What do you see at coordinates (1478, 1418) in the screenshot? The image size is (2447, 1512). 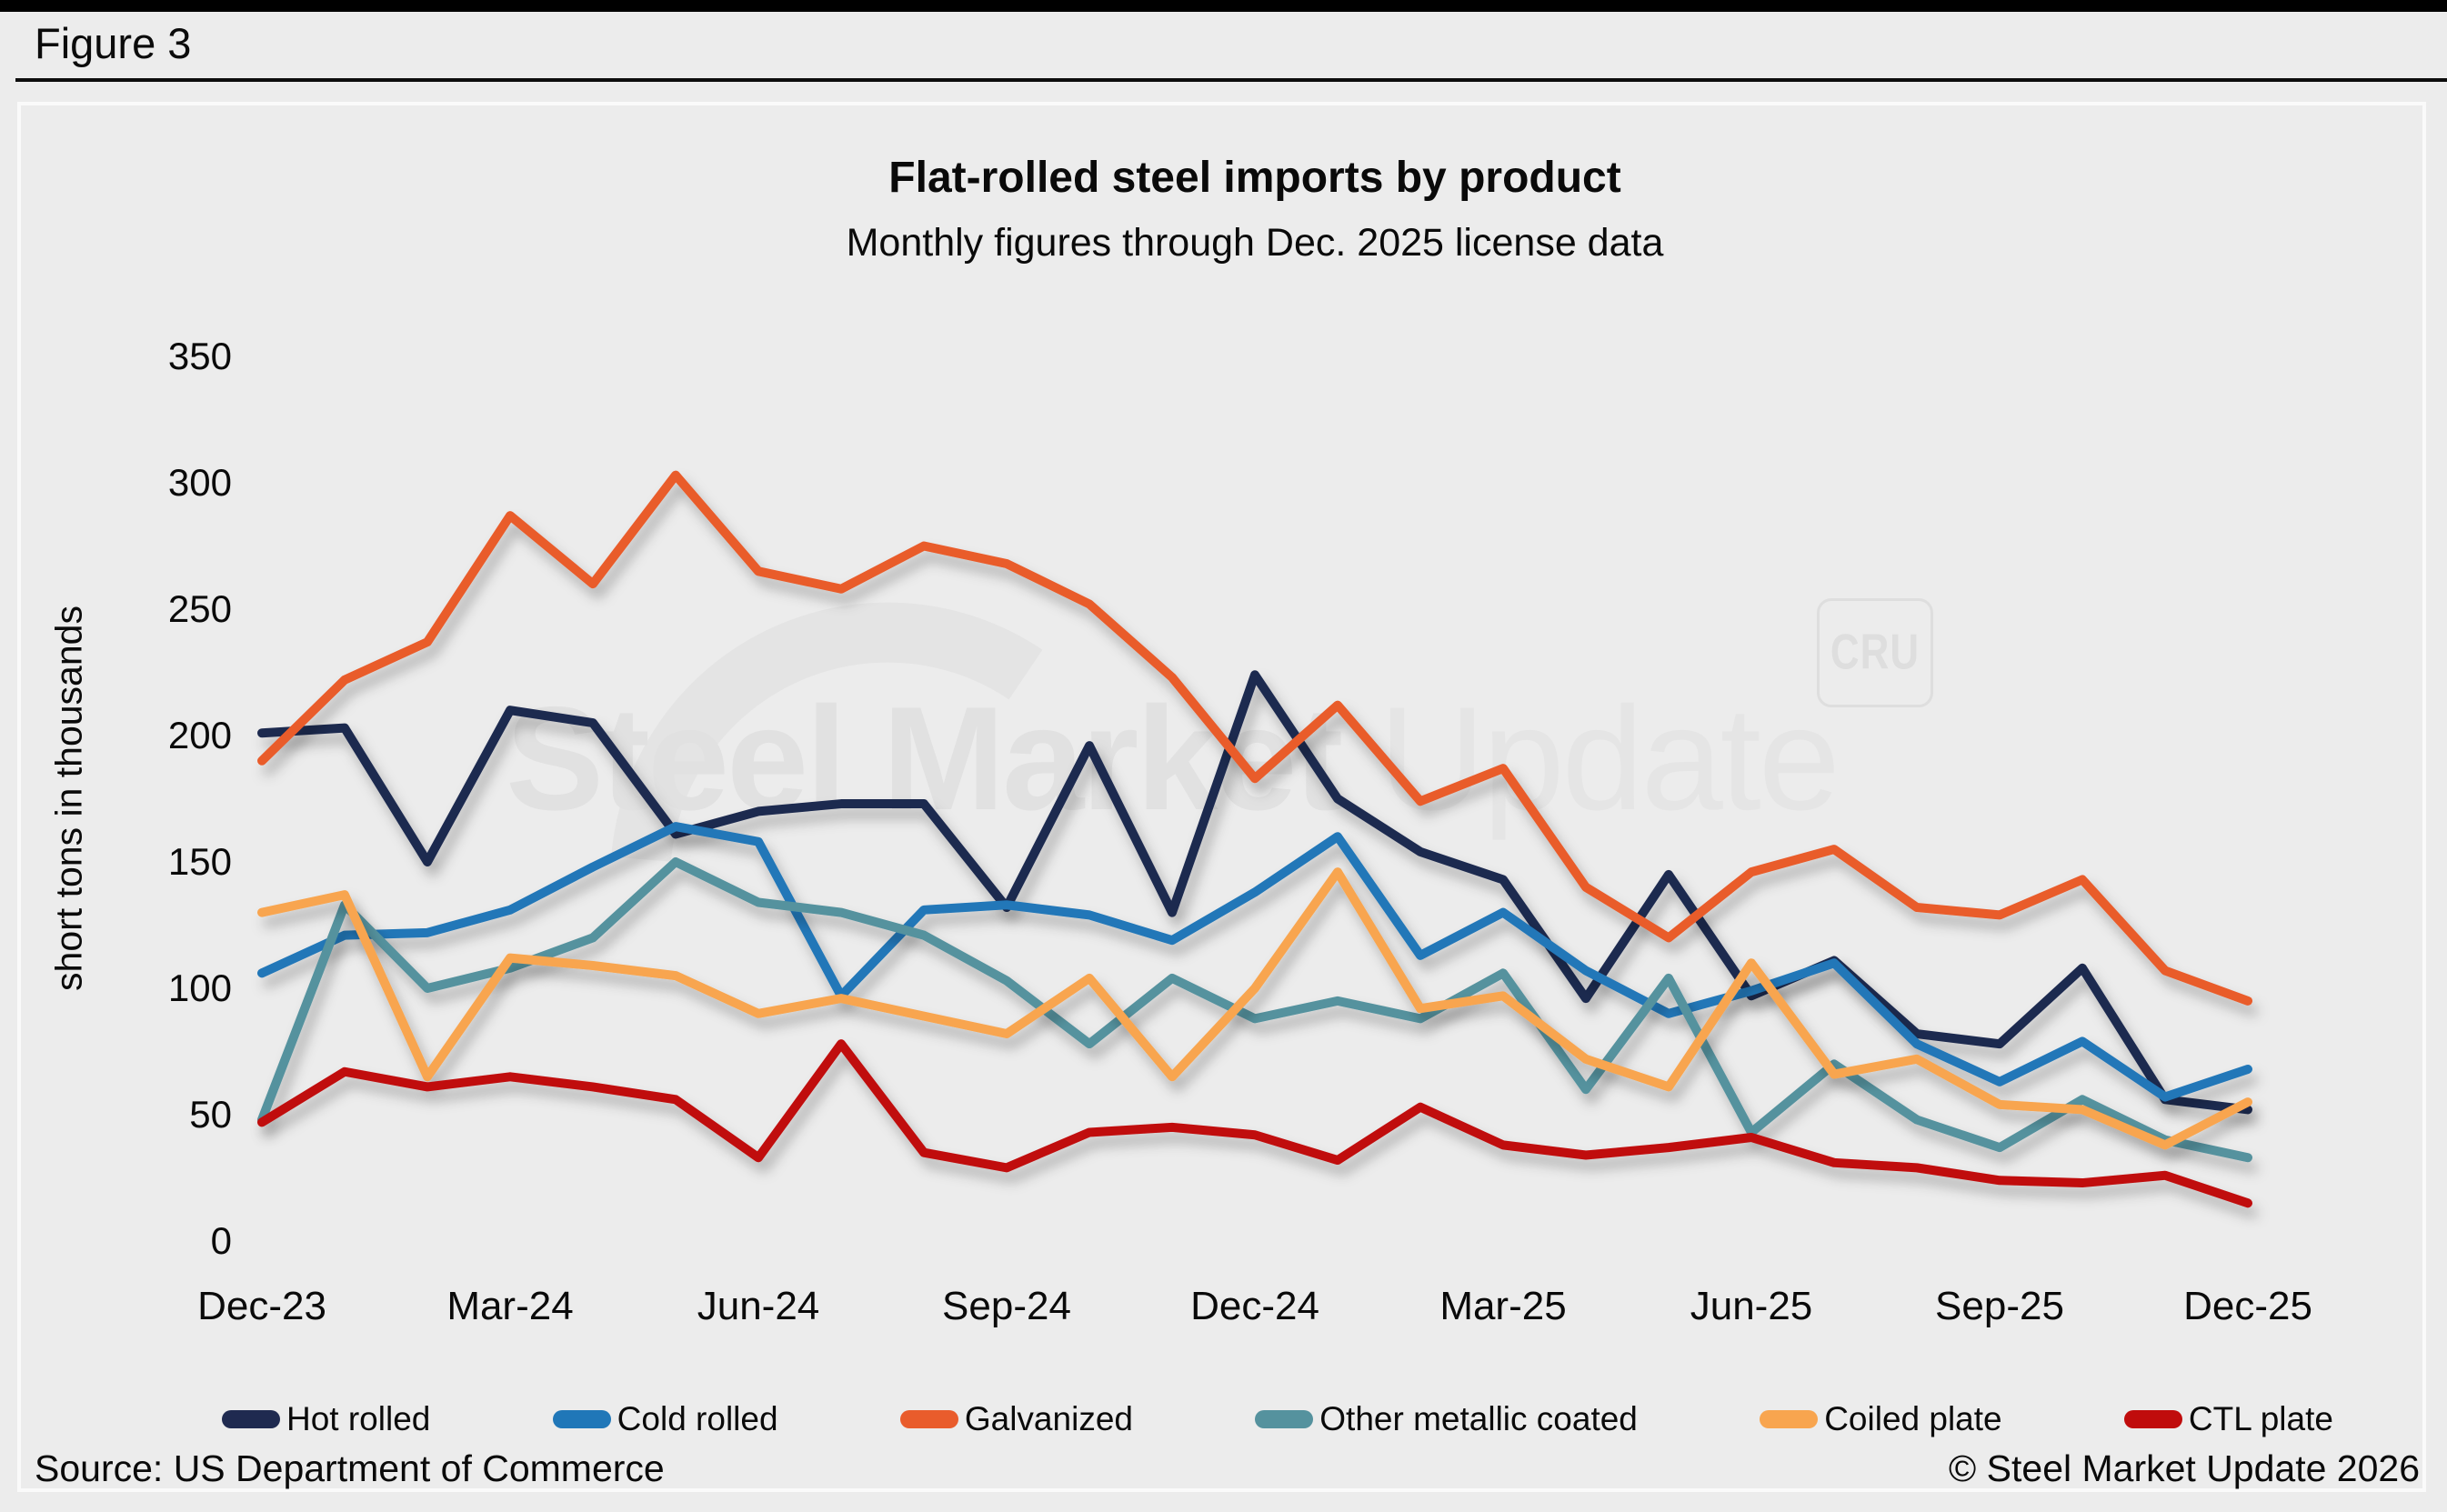 I see `legend-label-other-metallic-coated: Other metallic coated` at bounding box center [1478, 1418].